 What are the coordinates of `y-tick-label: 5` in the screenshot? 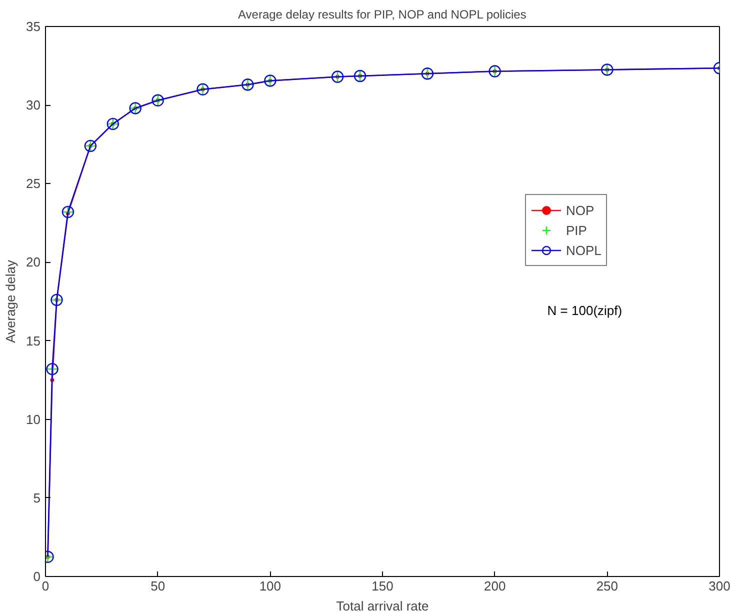 It's located at (37, 498).